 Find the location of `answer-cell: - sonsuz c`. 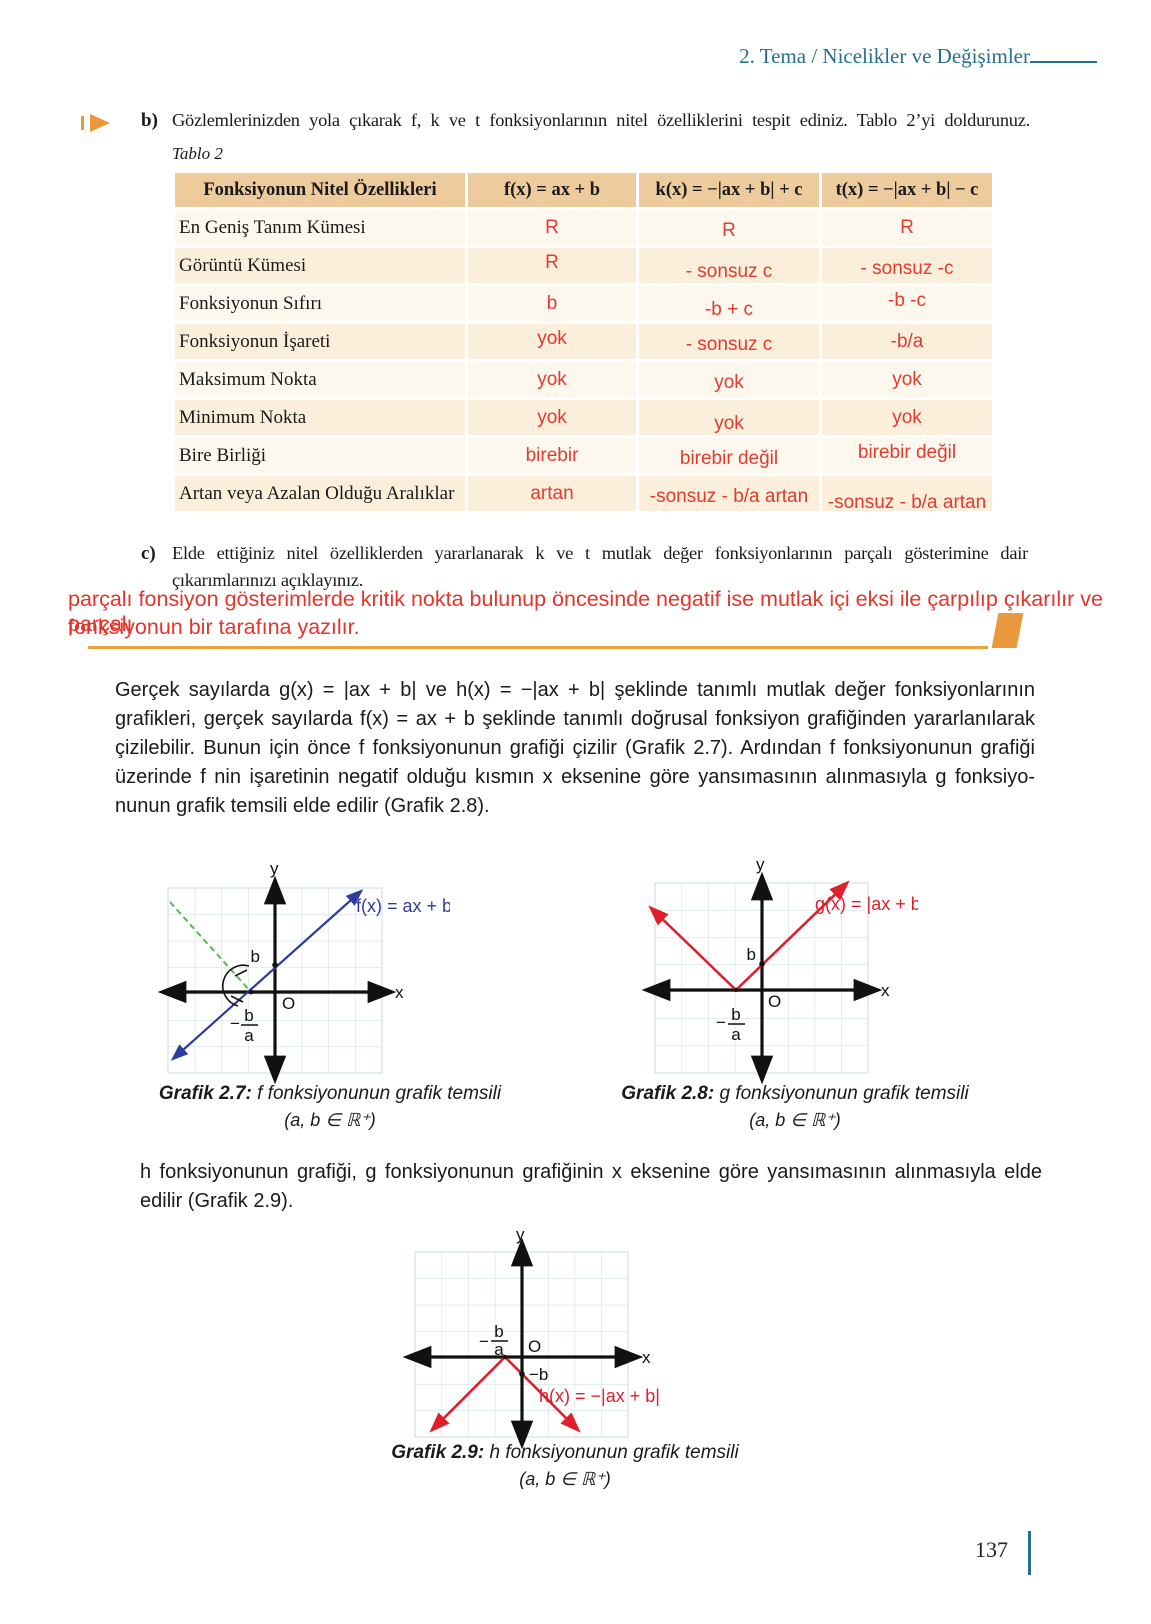

answer-cell: - sonsuz c is located at coordinates (729, 341).